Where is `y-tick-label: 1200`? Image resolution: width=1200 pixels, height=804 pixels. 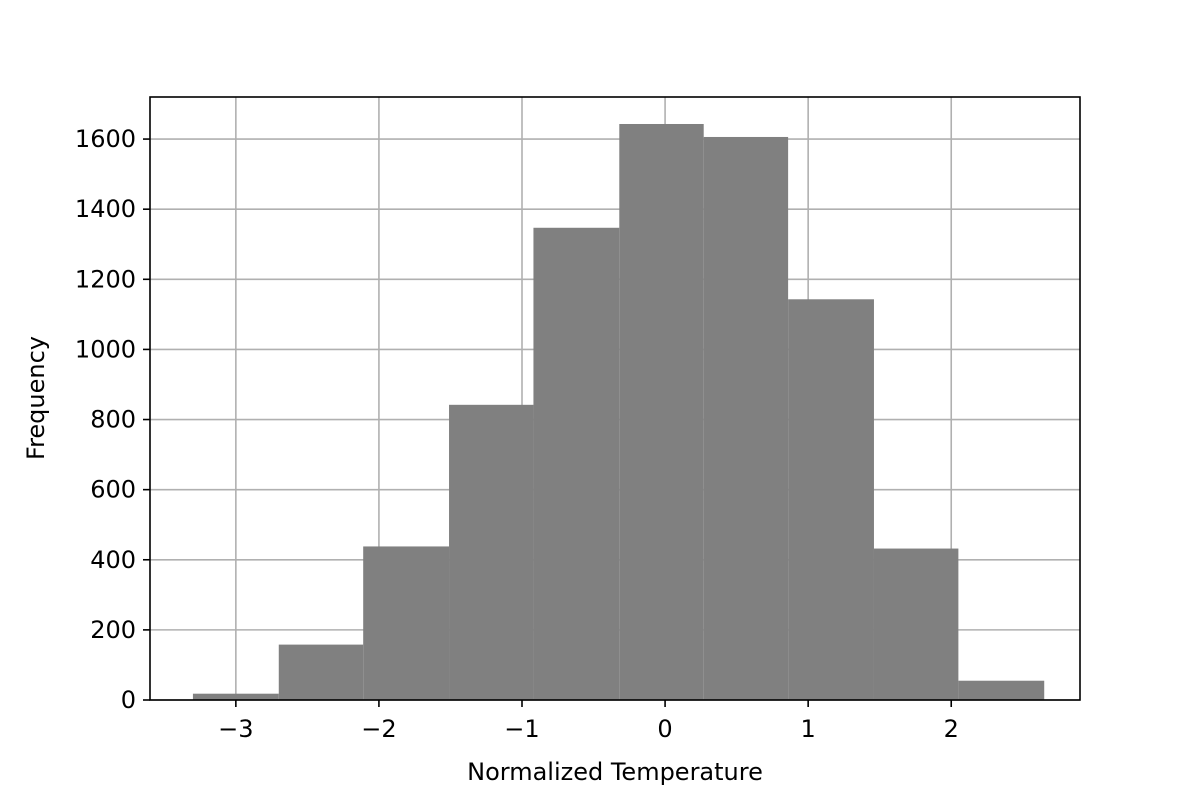 y-tick-label: 1200 is located at coordinates (105, 279).